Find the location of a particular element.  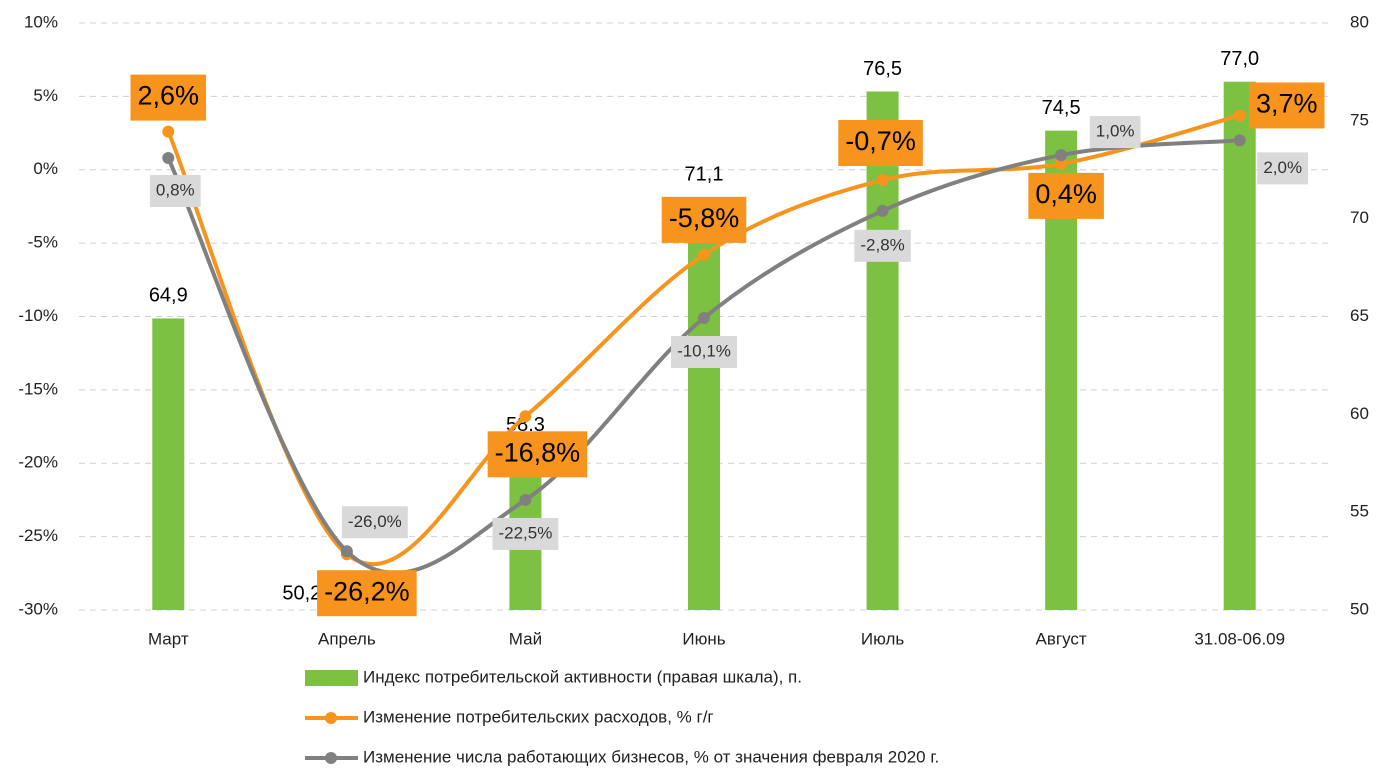

data-label: 3,7% is located at coordinates (1286, 105).